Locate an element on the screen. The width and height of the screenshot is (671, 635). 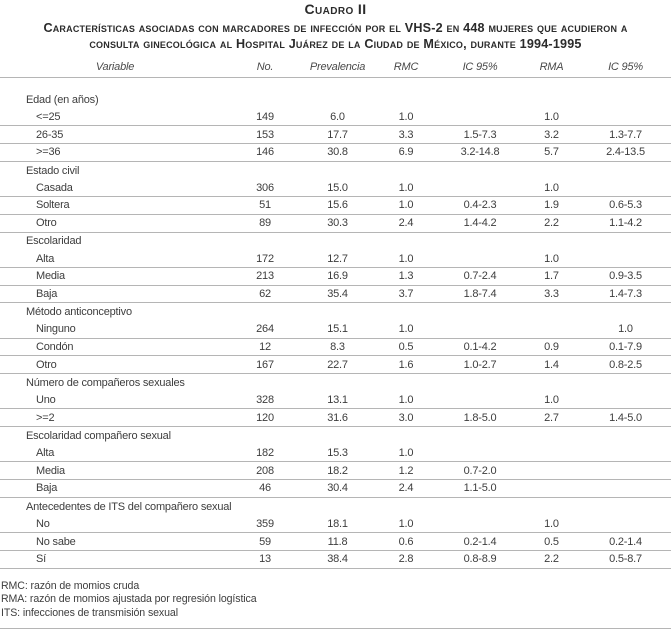
table-row: Otro 167 22.7 1.6 1.0-2.7 1.4 0.8-2.5 is located at coordinates (335, 365).